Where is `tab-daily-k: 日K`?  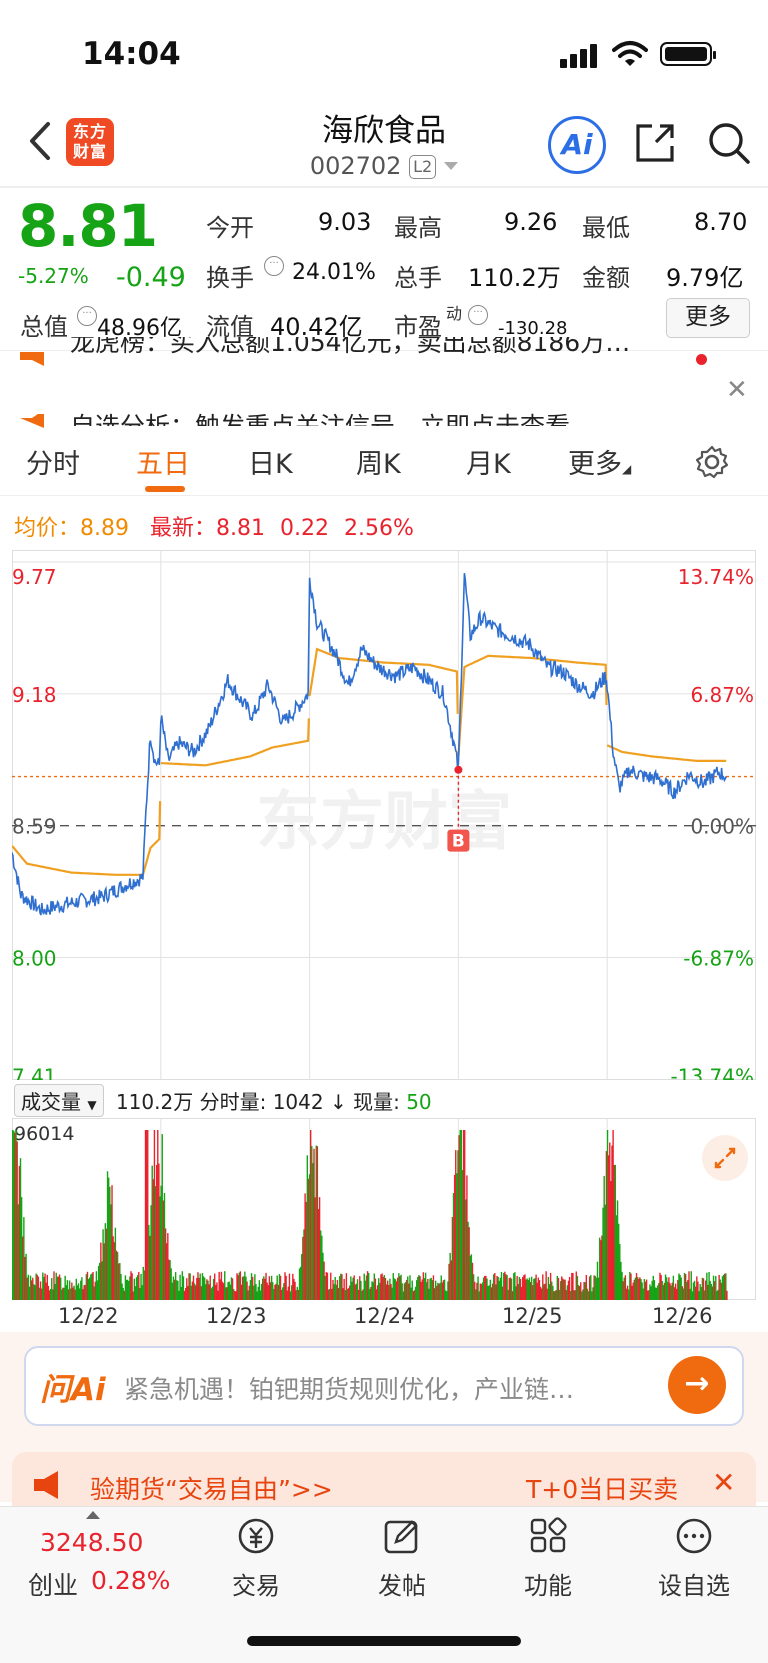 tab-daily-k: 日K is located at coordinates (270, 464).